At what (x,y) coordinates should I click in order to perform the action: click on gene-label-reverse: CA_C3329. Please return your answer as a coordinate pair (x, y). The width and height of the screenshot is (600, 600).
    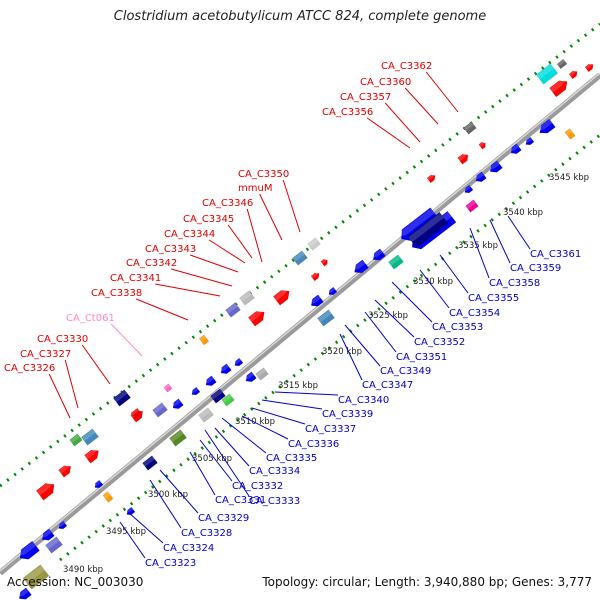
    Looking at the image, I should click on (223, 518).